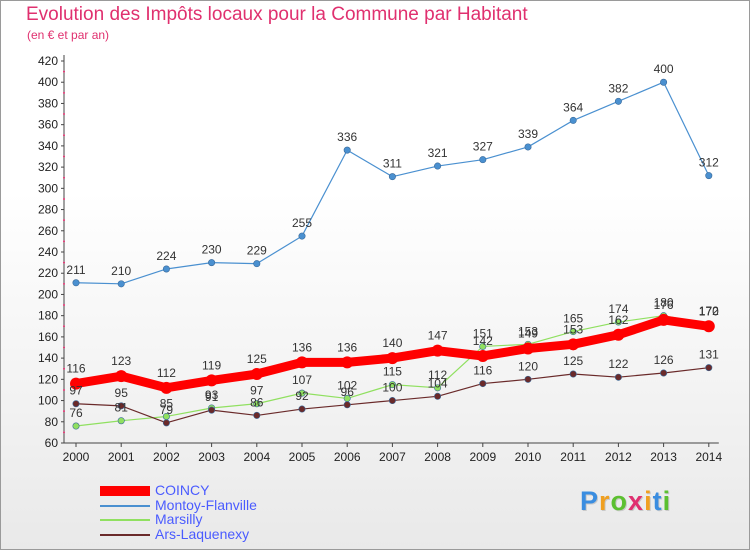 Image resolution: width=750 pixels, height=550 pixels. I want to click on data-label-montoy-flanville: 224, so click(166, 256).